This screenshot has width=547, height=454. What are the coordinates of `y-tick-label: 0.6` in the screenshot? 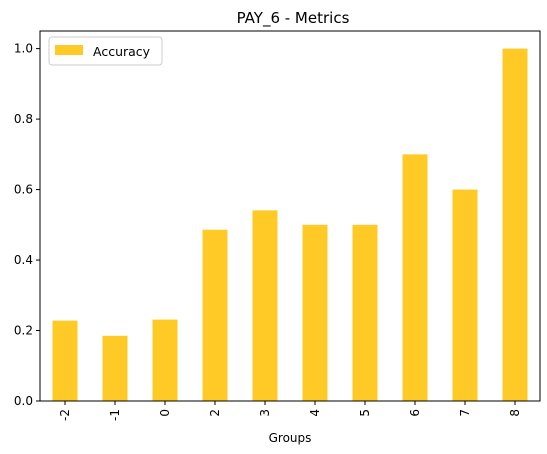 It's located at (23, 190).